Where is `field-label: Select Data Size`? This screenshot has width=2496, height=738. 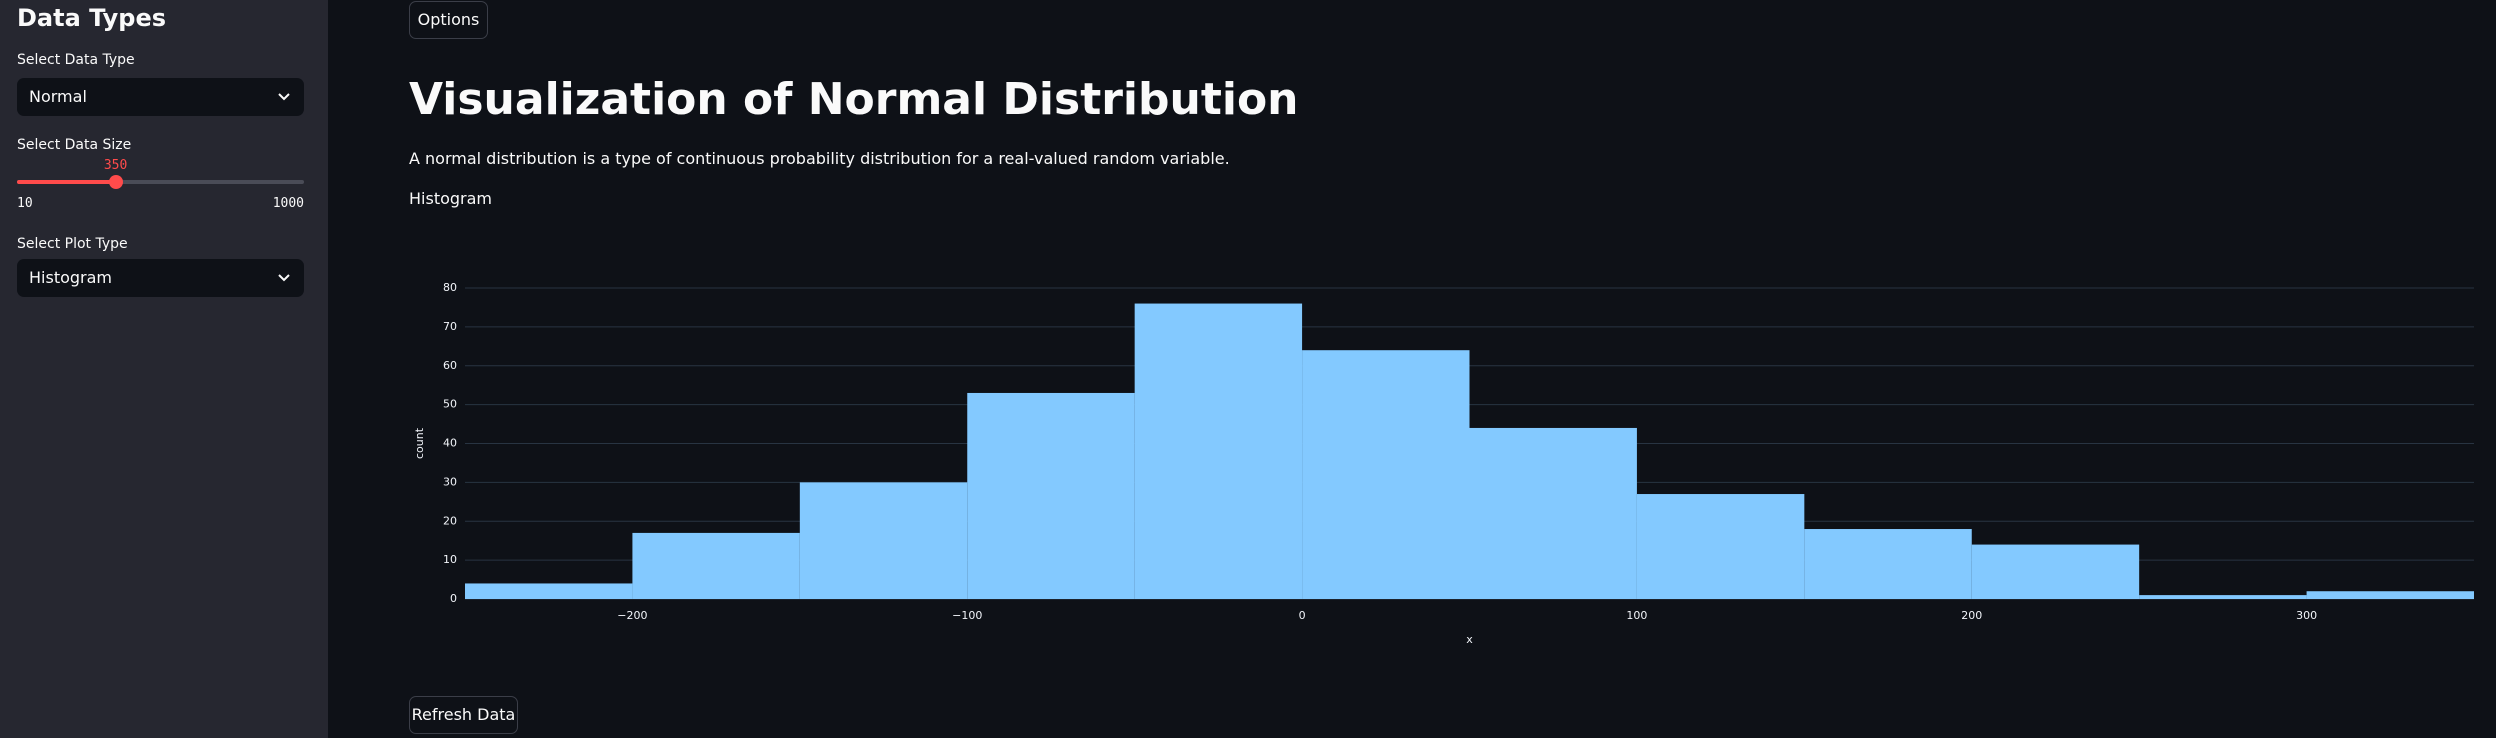 field-label: Select Data Size is located at coordinates (74, 145).